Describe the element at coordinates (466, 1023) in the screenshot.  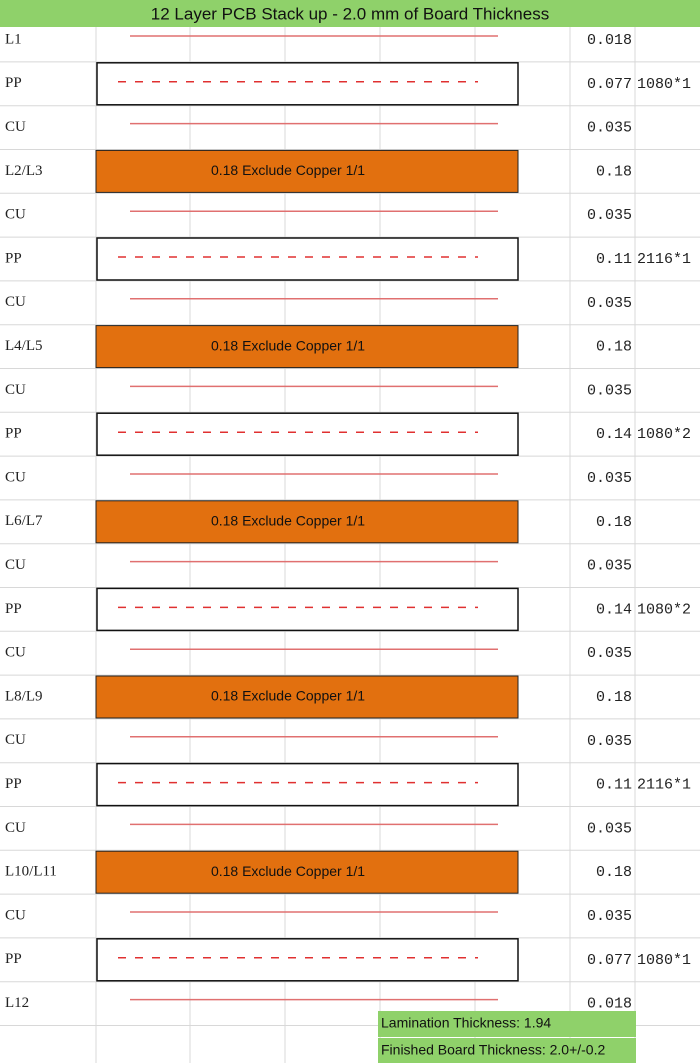
I see `lamination-thickness: Lamination Thickness: 1.94` at that location.